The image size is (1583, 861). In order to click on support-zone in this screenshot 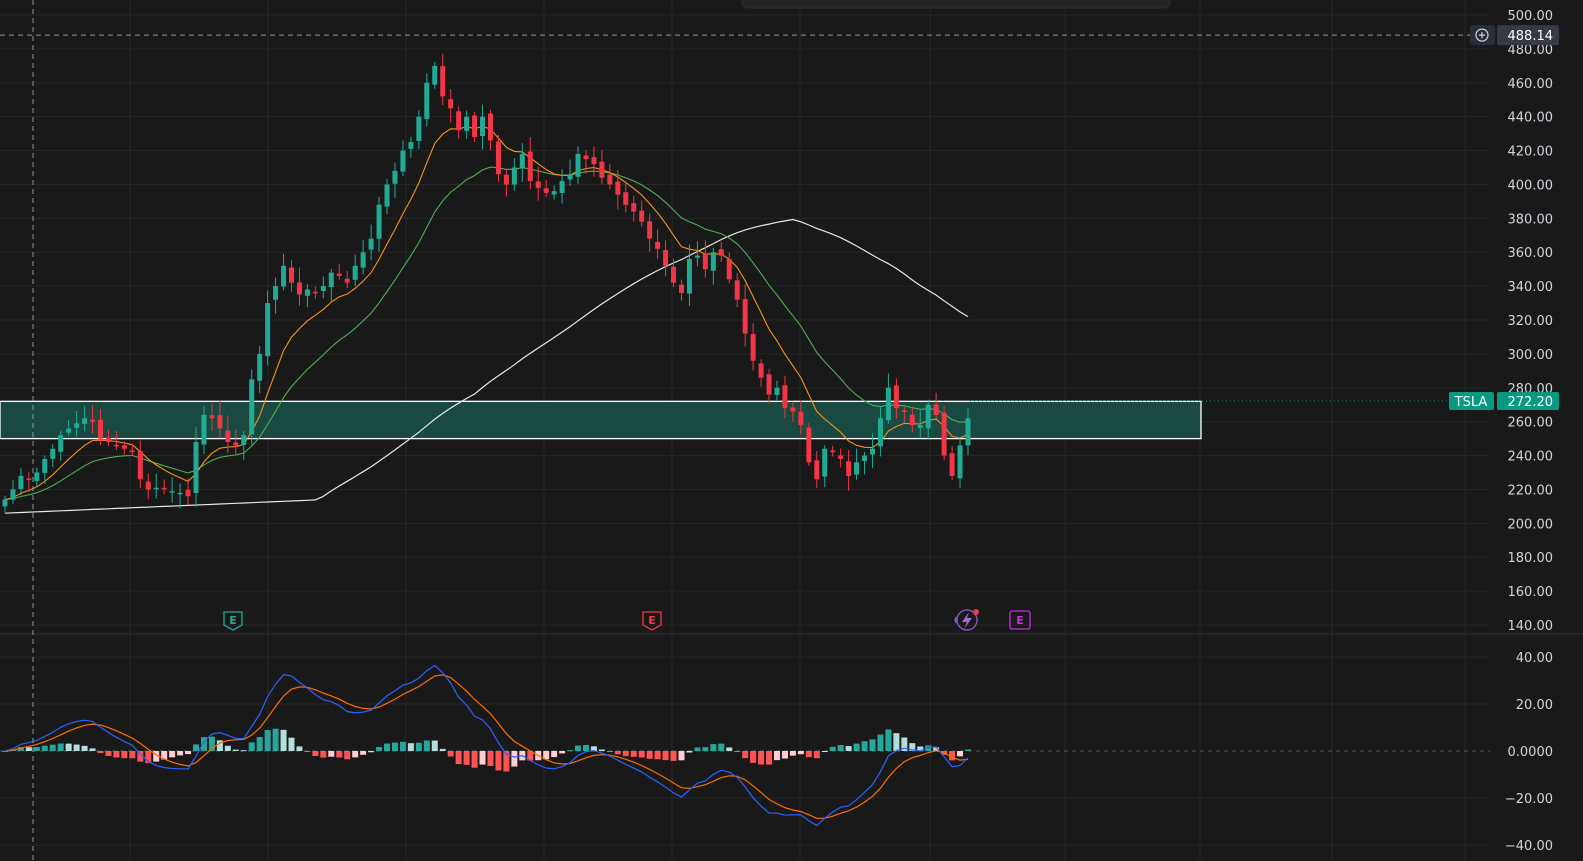, I will do `click(601, 420)`.